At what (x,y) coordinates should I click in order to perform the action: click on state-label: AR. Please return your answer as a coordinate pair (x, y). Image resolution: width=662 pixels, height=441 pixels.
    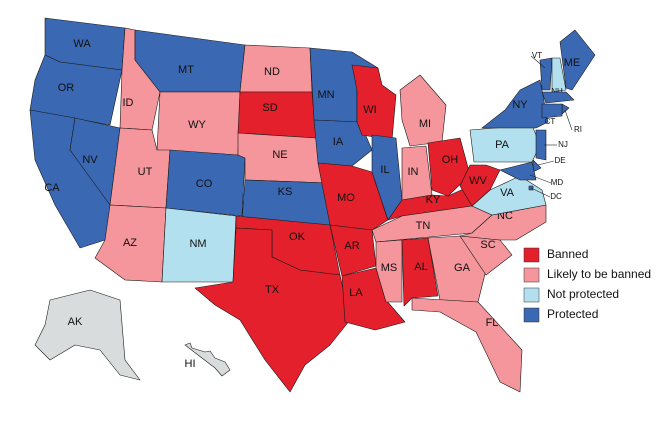
    Looking at the image, I should click on (351, 246).